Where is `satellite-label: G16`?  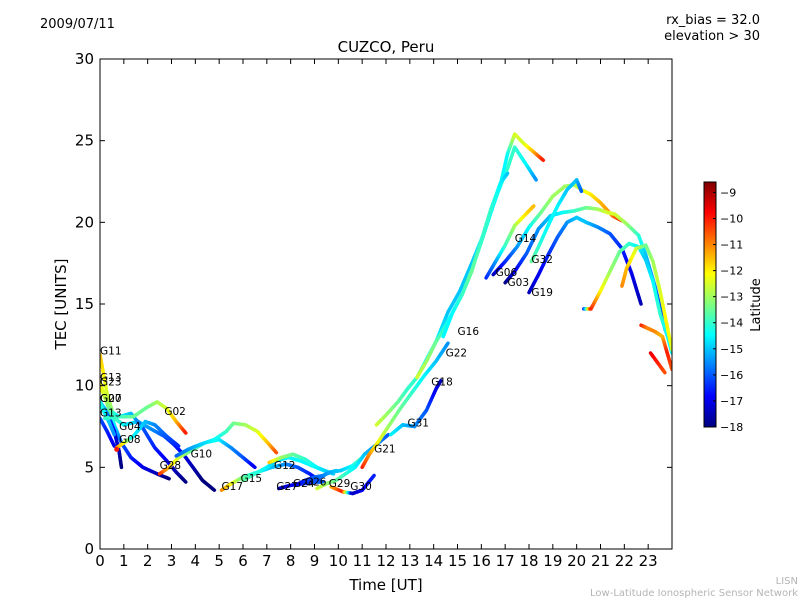 satellite-label: G16 is located at coordinates (469, 332).